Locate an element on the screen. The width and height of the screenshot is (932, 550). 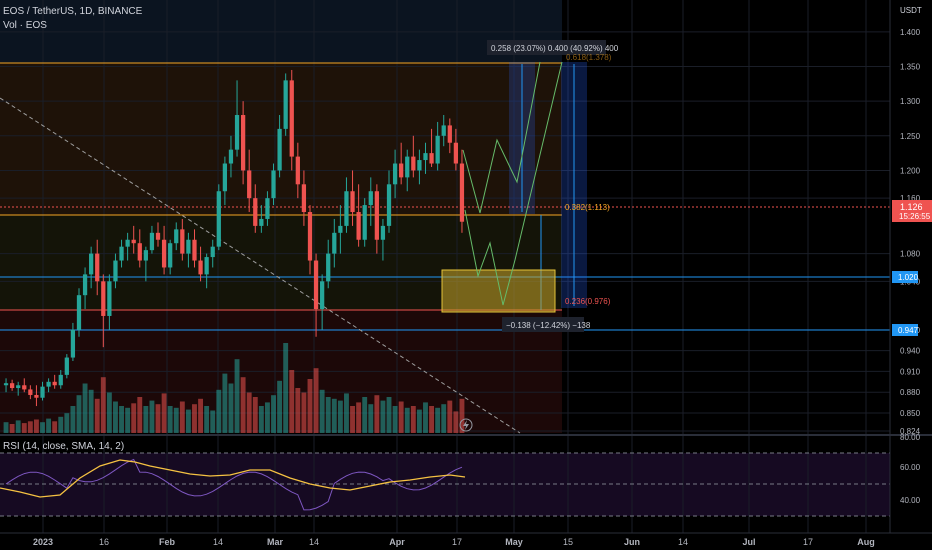
time-tick: 15 is located at coordinates (568, 542).